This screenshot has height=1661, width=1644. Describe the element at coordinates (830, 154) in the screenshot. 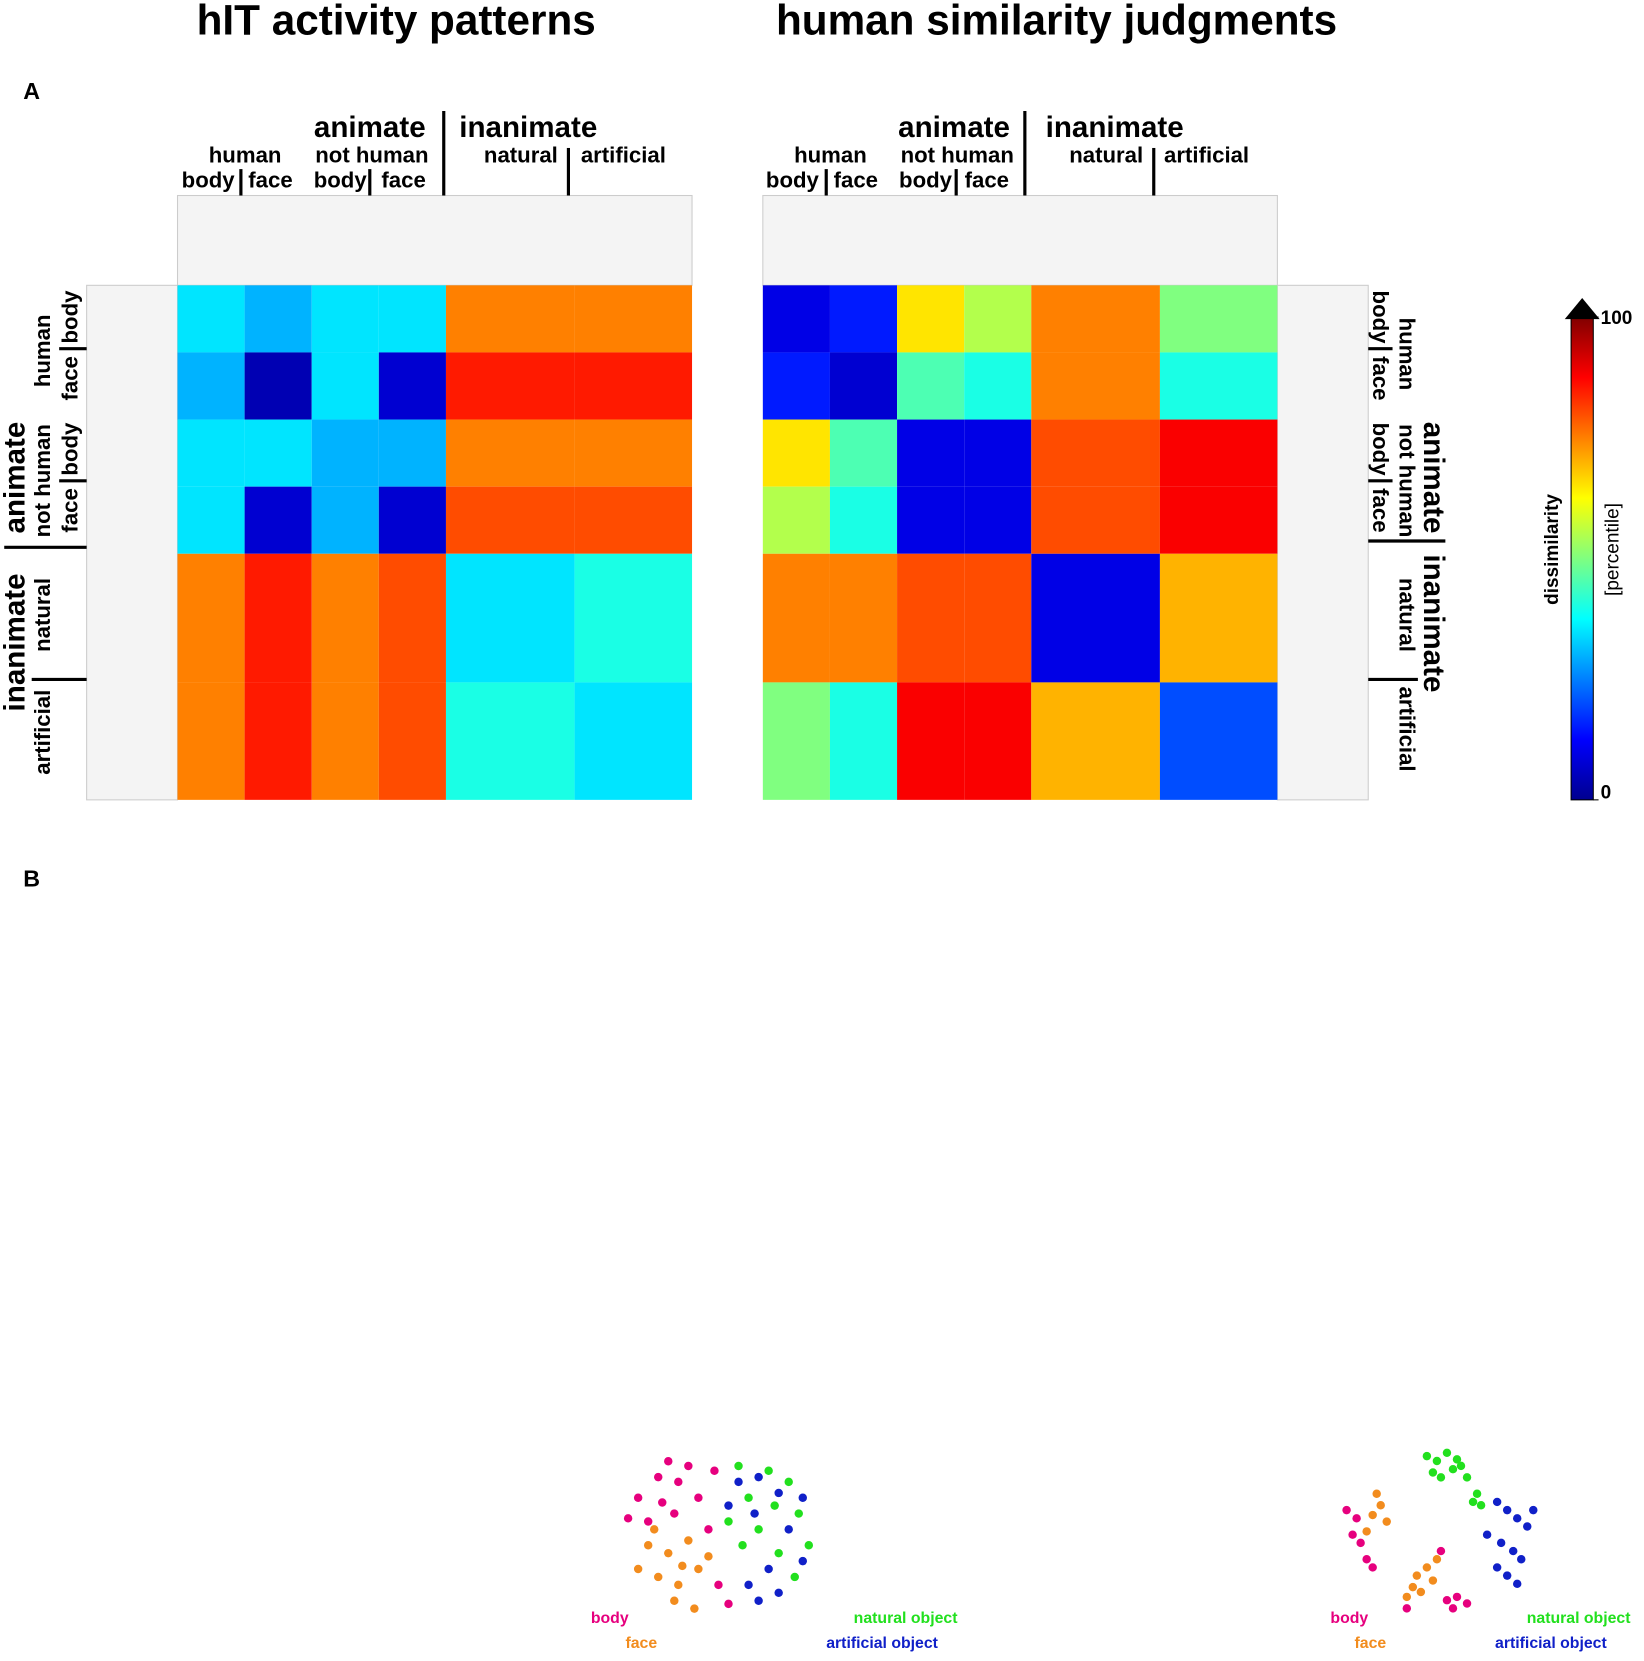

I see `group-label: human` at that location.